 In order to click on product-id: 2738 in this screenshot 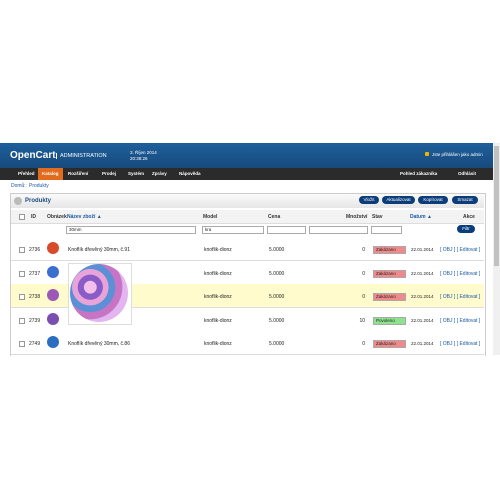, I will do `click(35, 297)`.